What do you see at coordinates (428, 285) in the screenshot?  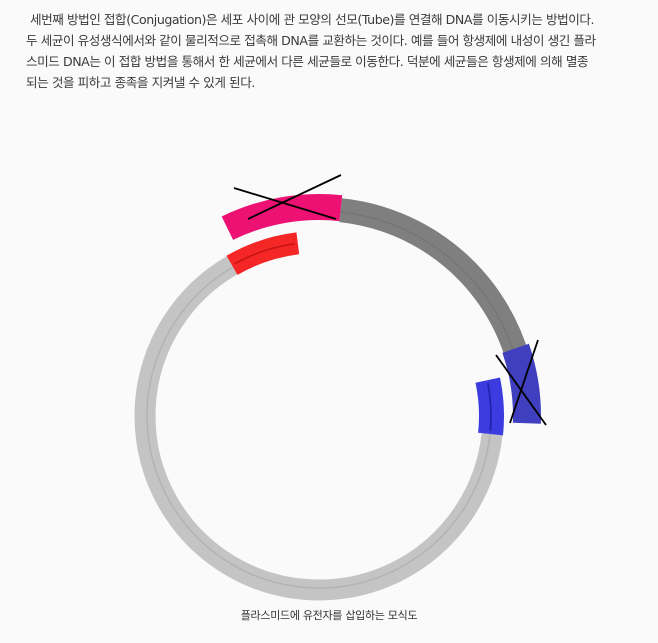 I see `removed-arc-inner-line` at bounding box center [428, 285].